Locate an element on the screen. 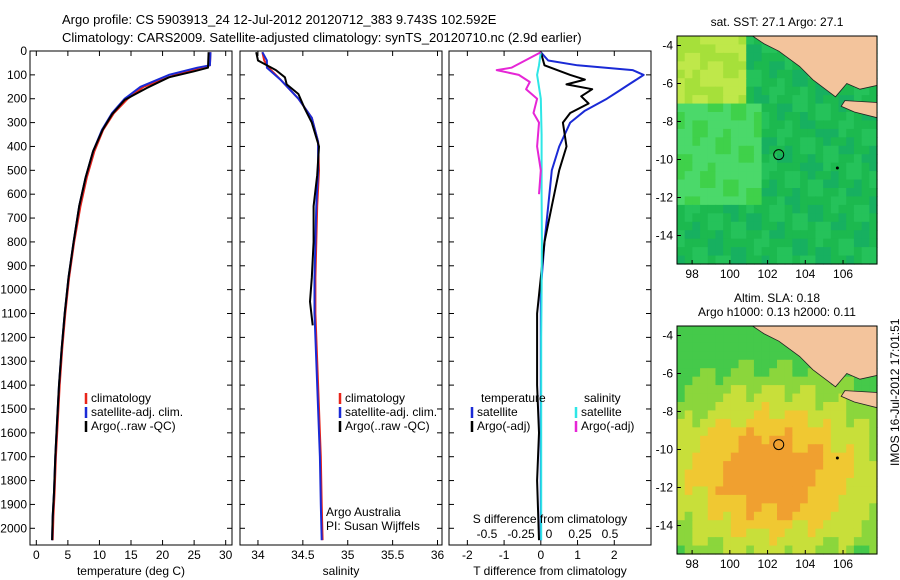  x-tick-label: 35 is located at coordinates (348, 555).